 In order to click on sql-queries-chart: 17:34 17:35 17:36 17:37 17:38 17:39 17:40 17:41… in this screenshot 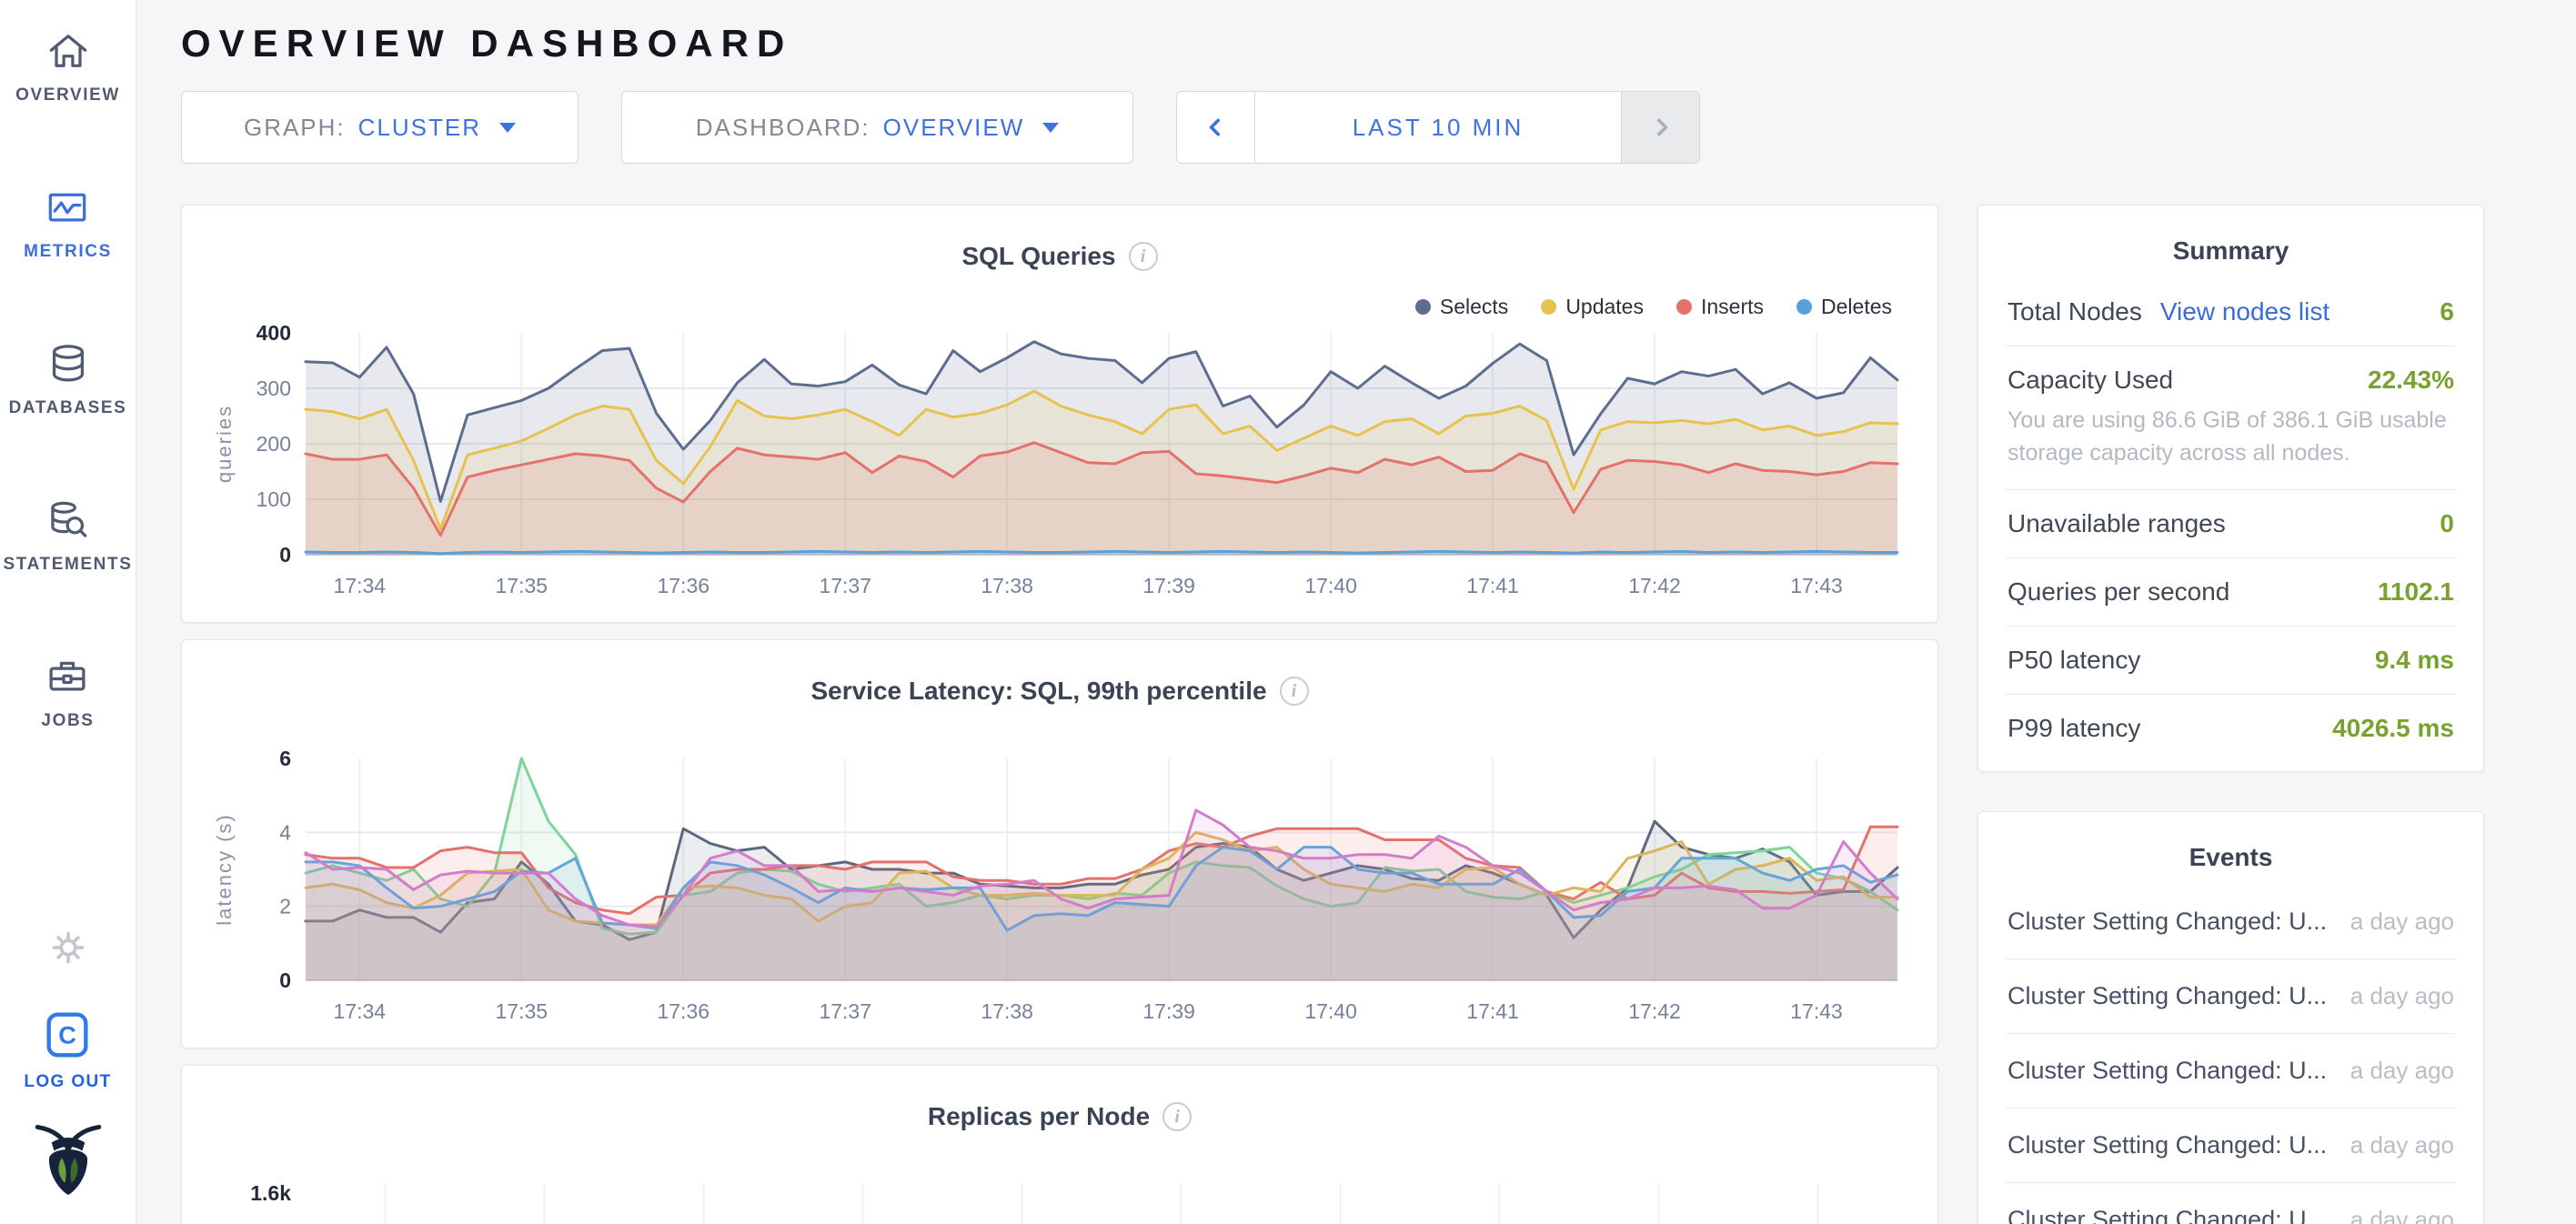, I will do `click(1056, 459)`.